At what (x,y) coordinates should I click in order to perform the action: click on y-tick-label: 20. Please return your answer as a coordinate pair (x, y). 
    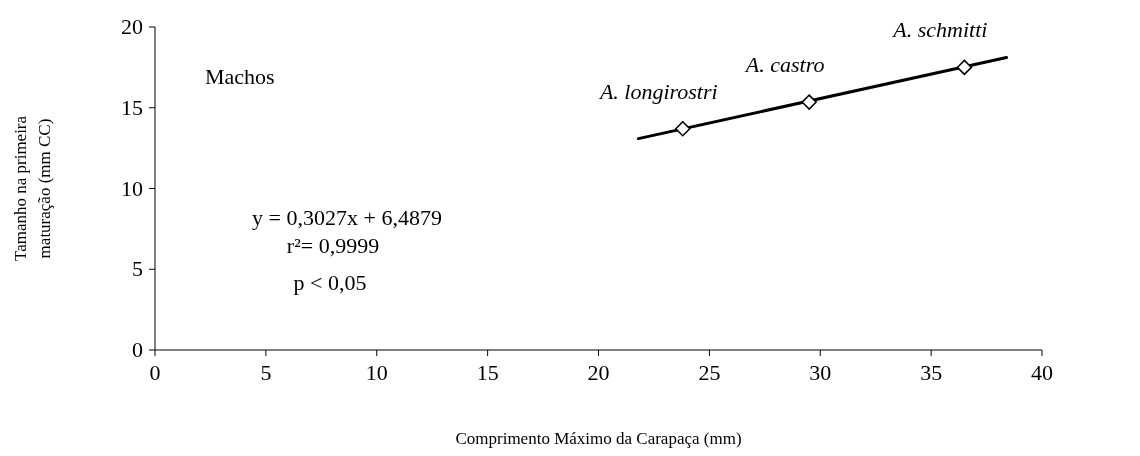
    Looking at the image, I should click on (132, 26).